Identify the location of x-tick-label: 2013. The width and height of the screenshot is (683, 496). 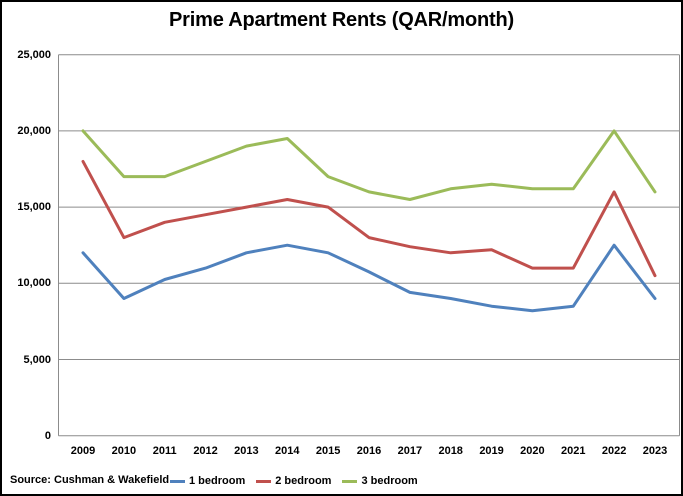
(246, 451).